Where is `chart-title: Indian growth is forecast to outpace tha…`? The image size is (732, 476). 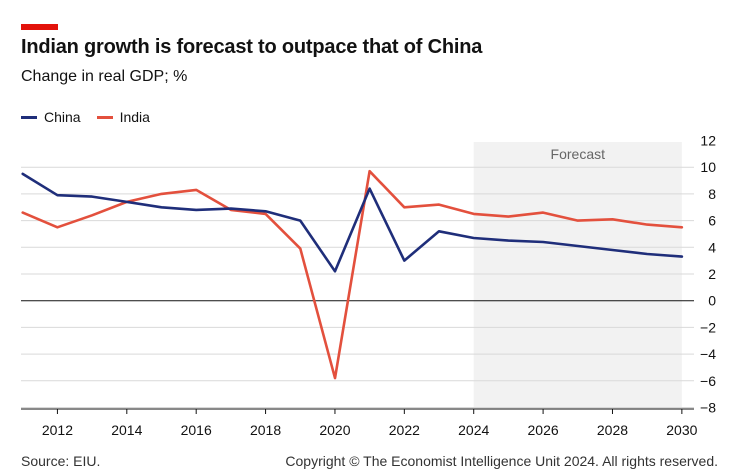
chart-title: Indian growth is forecast to outpace tha… is located at coordinates (252, 47).